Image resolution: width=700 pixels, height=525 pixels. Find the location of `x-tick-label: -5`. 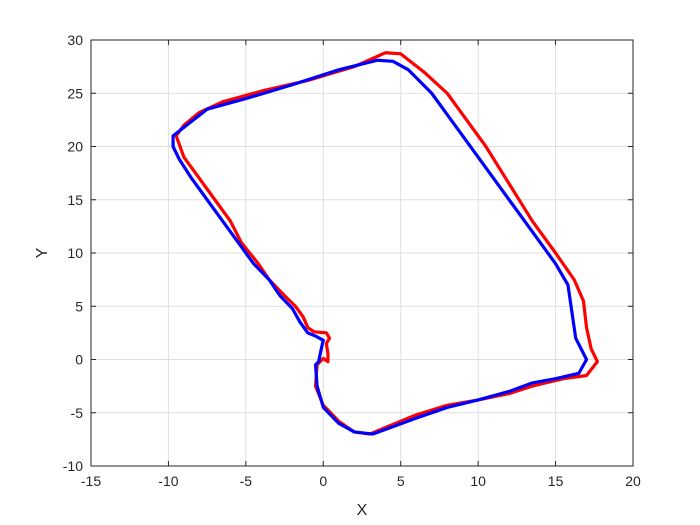

x-tick-label: -5 is located at coordinates (246, 481).